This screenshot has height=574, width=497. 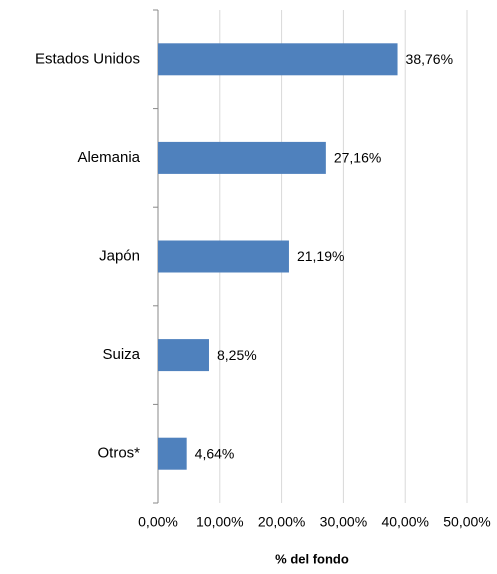 What do you see at coordinates (237, 355) in the screenshot?
I see `data-label: 8,25%` at bounding box center [237, 355].